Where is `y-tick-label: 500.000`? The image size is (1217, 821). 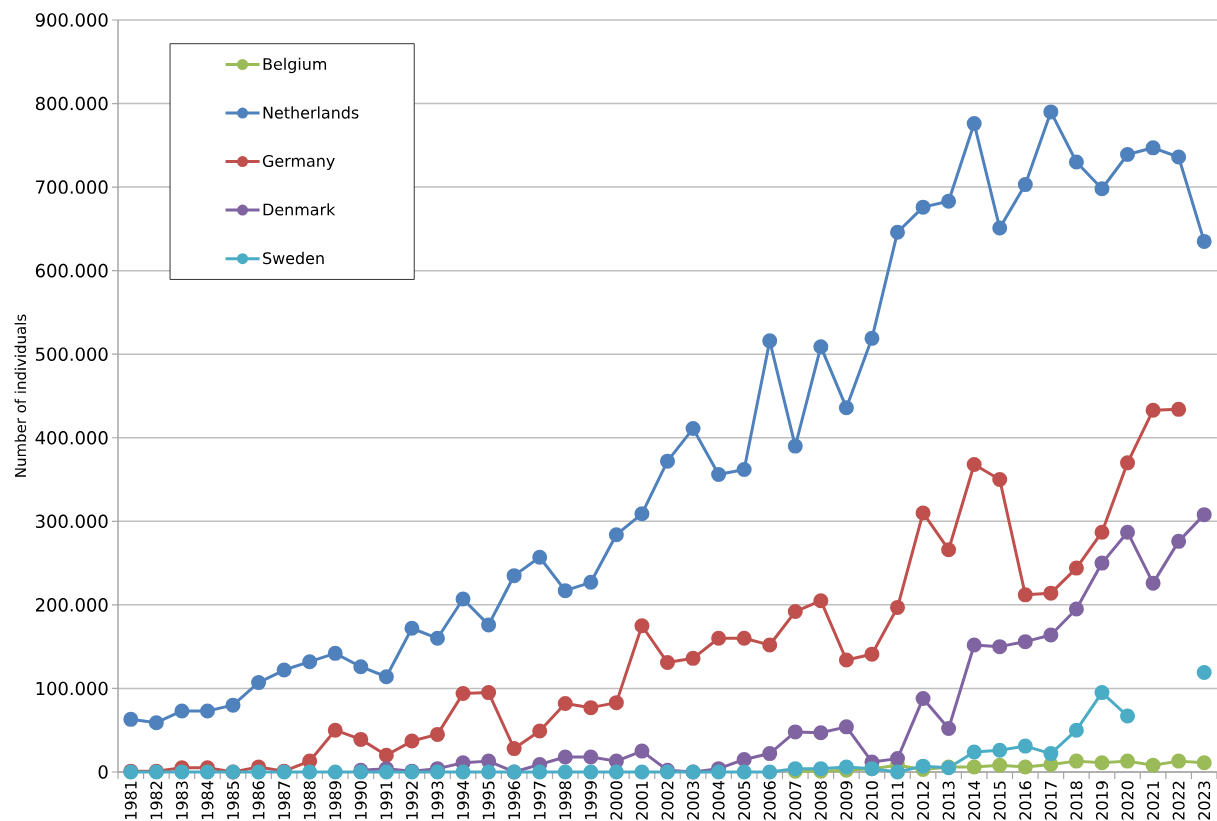
y-tick-label: 500.000 is located at coordinates (72, 354).